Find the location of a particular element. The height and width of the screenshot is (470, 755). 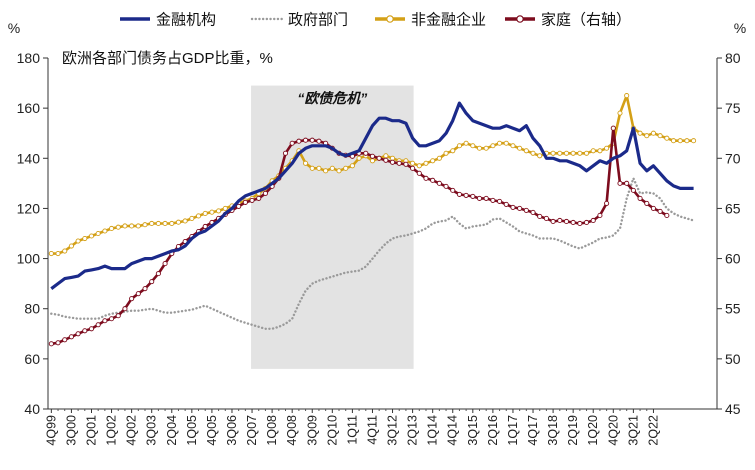

x-tick-label: 2Q19 is located at coordinates (573, 430).